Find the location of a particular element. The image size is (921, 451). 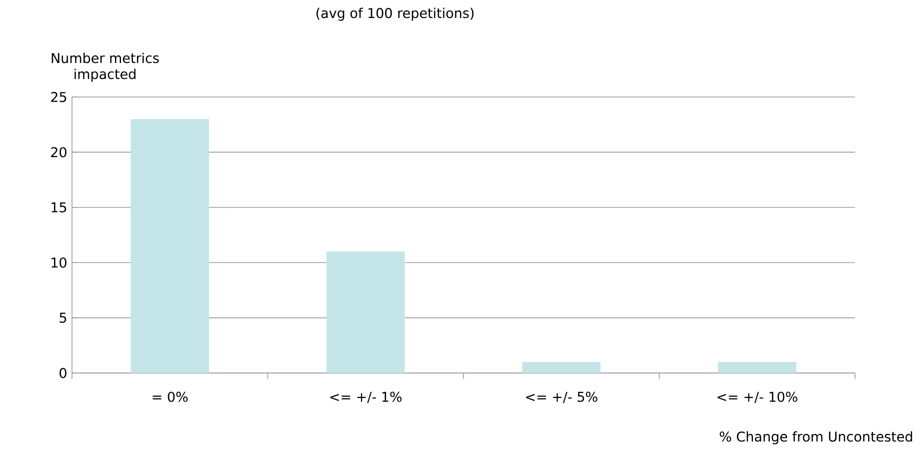

x-tick-label: <= +/- 1% is located at coordinates (366, 397).